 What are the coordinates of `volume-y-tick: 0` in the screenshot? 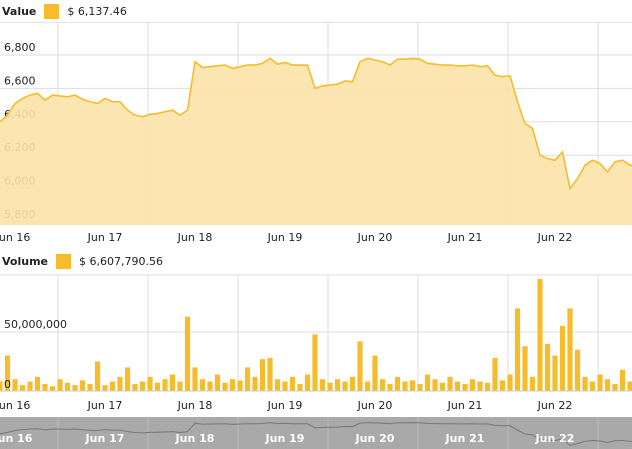 It's located at (7, 384).